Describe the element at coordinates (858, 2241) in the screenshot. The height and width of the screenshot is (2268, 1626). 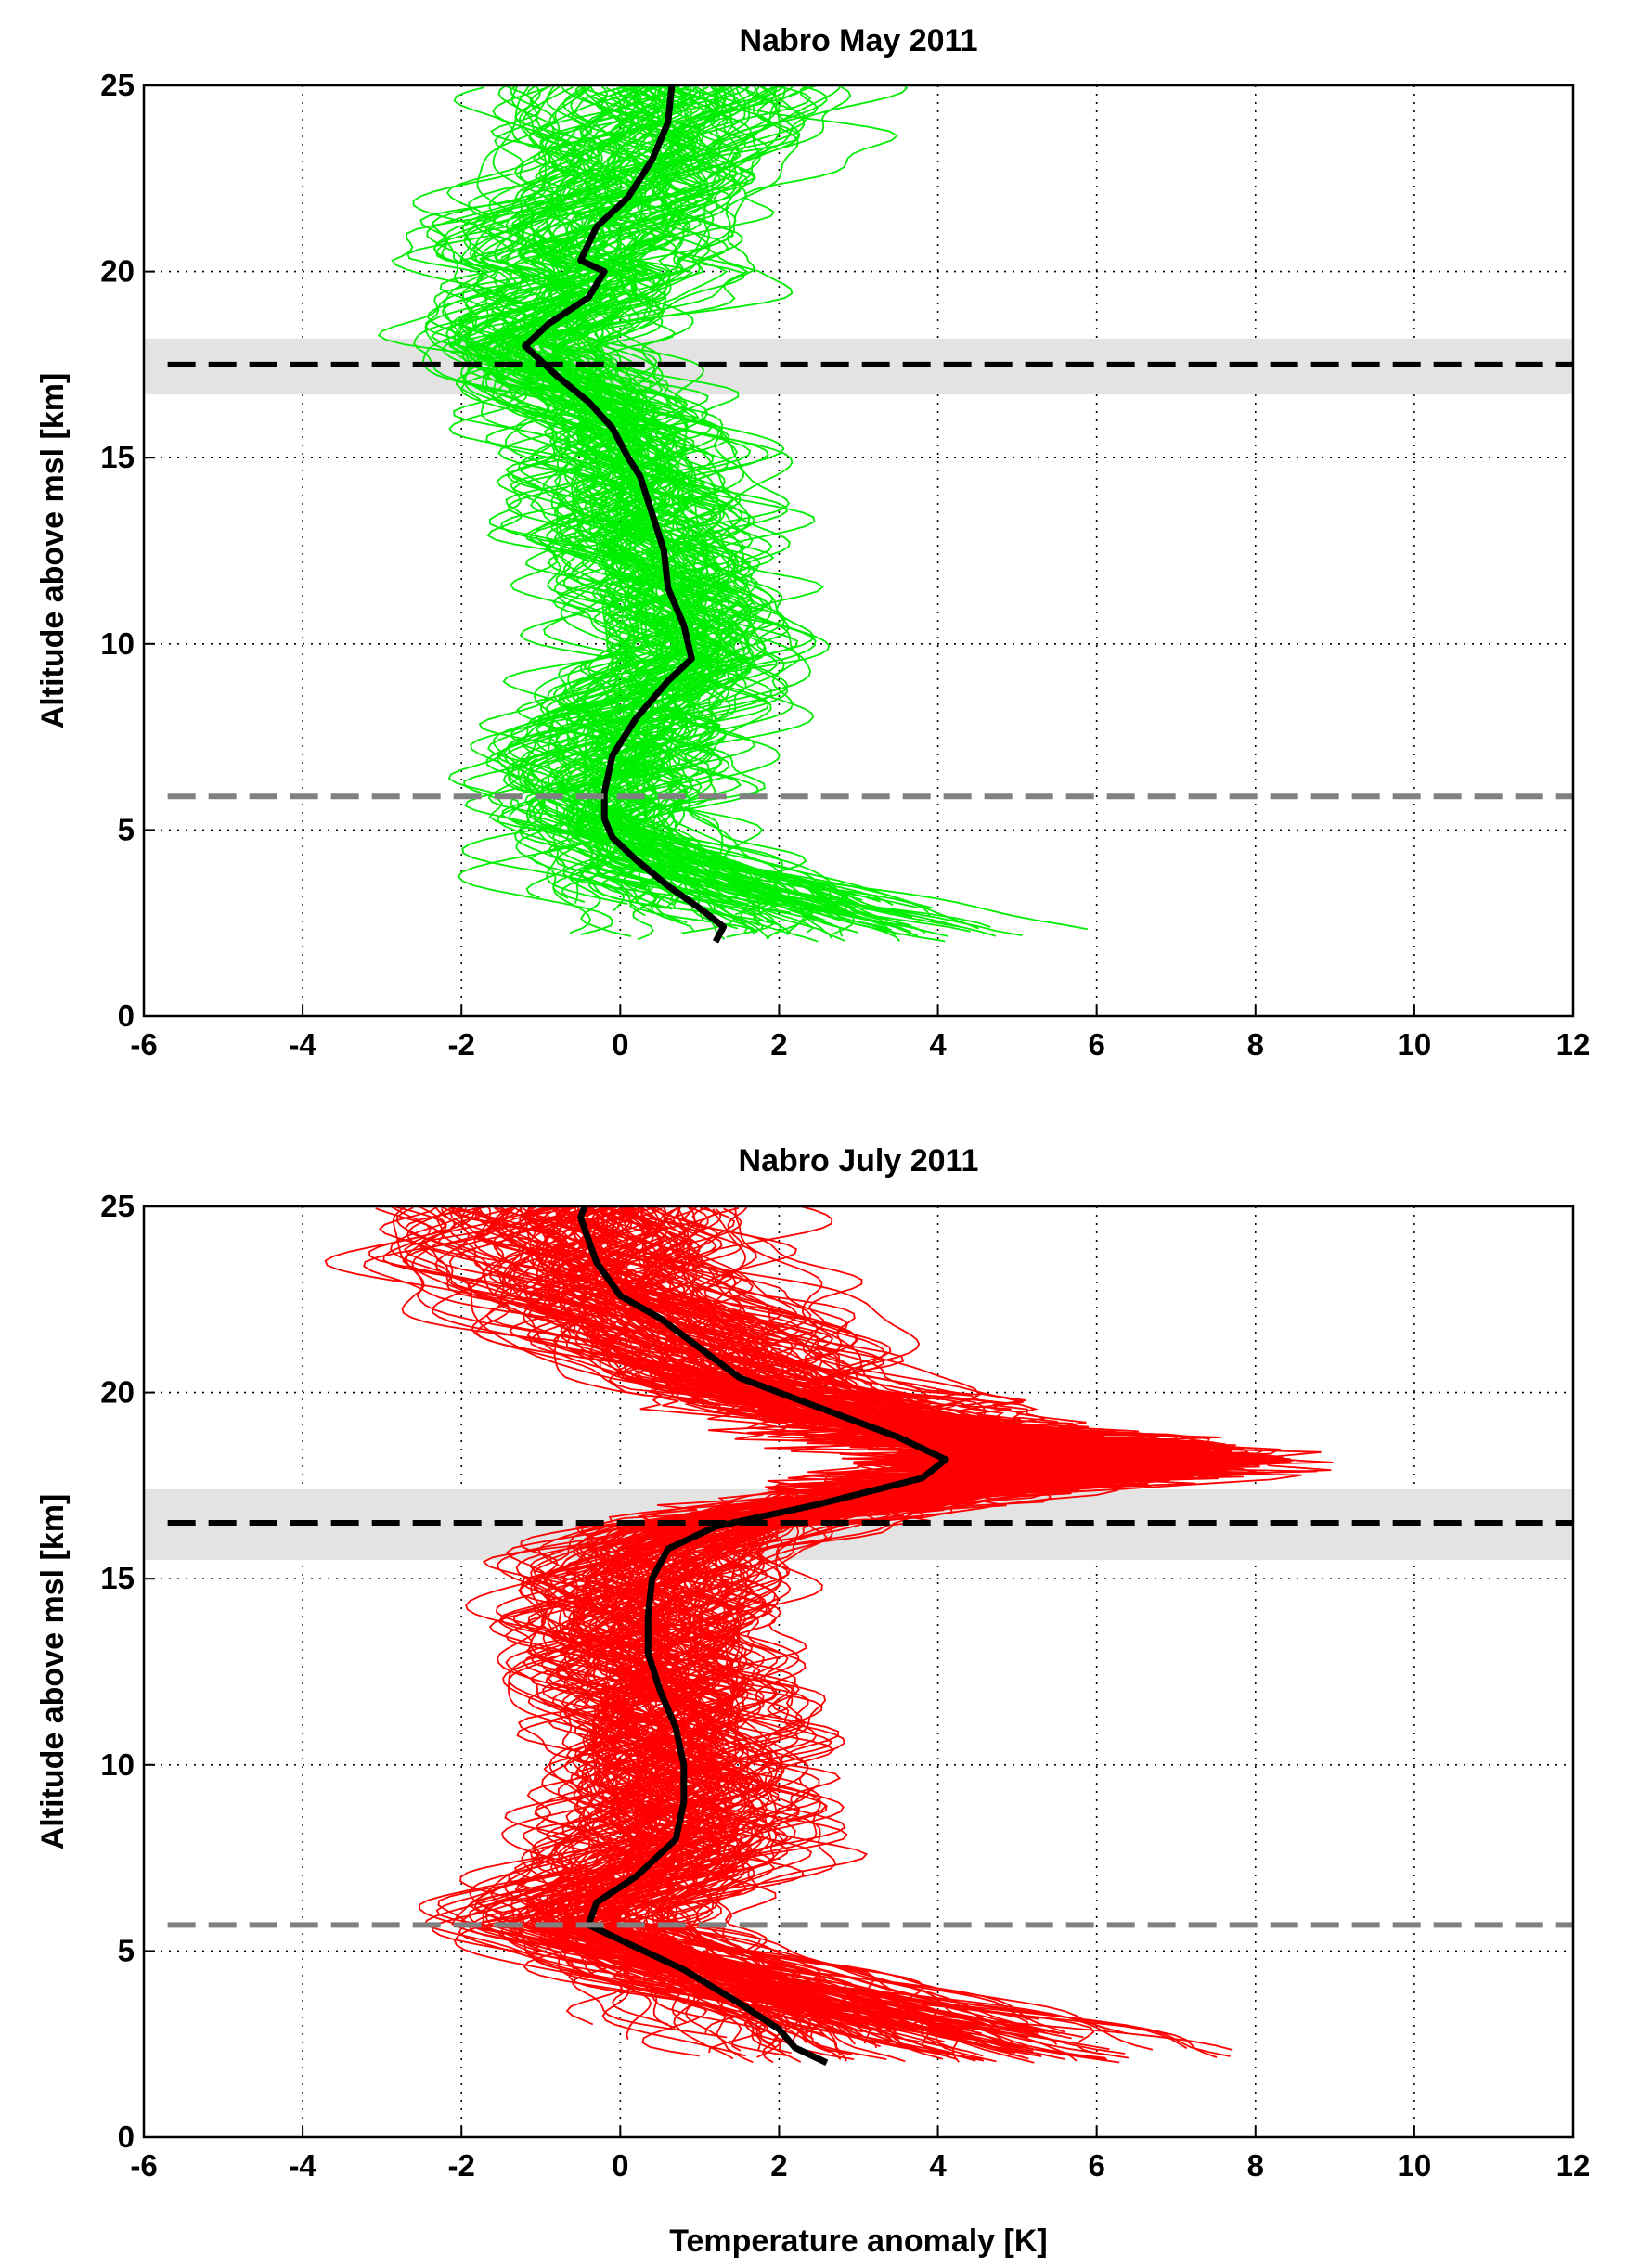
I see `x-axis-label: Temperature anomaly [K]` at that location.